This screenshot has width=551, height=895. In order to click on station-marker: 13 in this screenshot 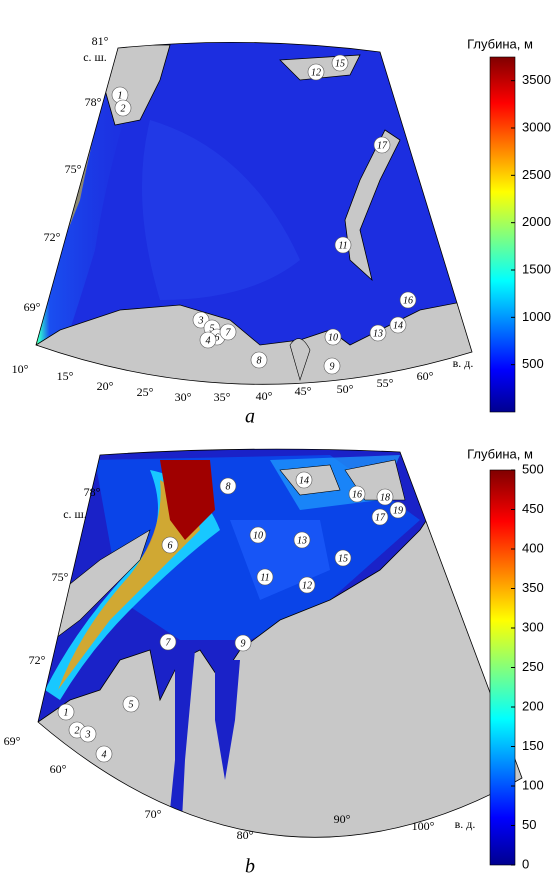, I will do `click(378, 333)`.